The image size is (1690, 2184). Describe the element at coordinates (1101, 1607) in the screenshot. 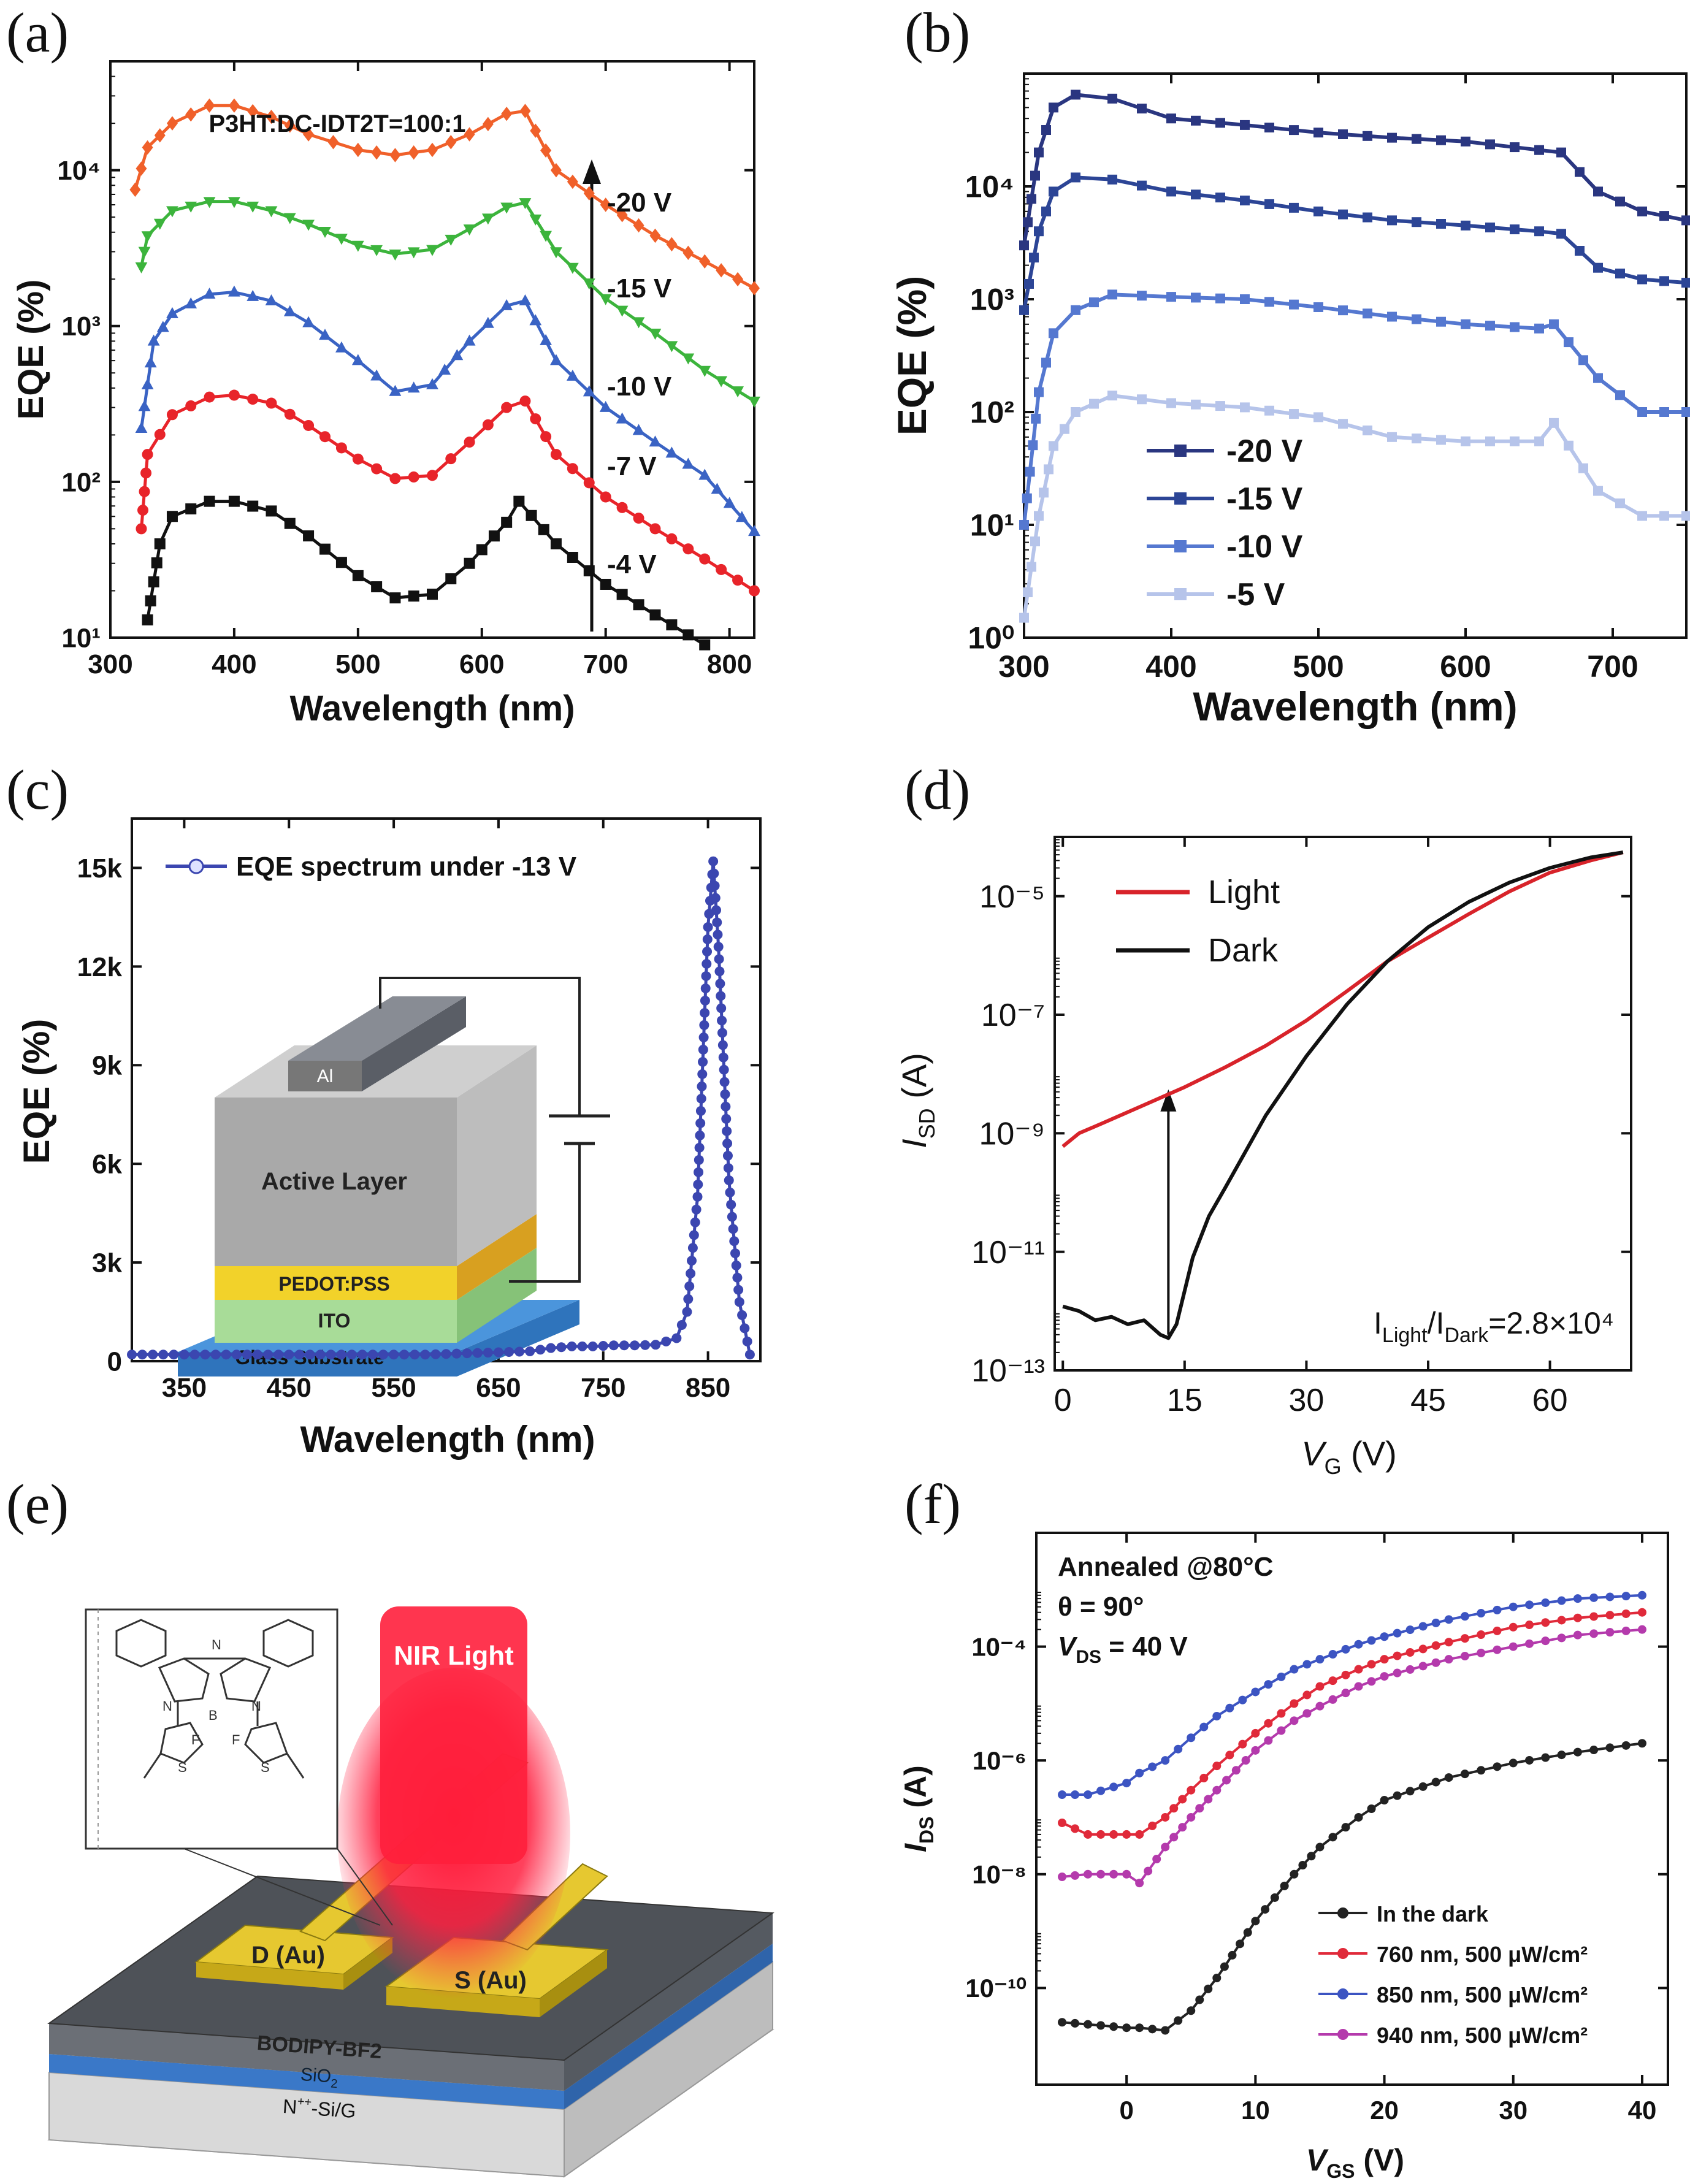

I see `condition-angle: θ = 90°` at that location.